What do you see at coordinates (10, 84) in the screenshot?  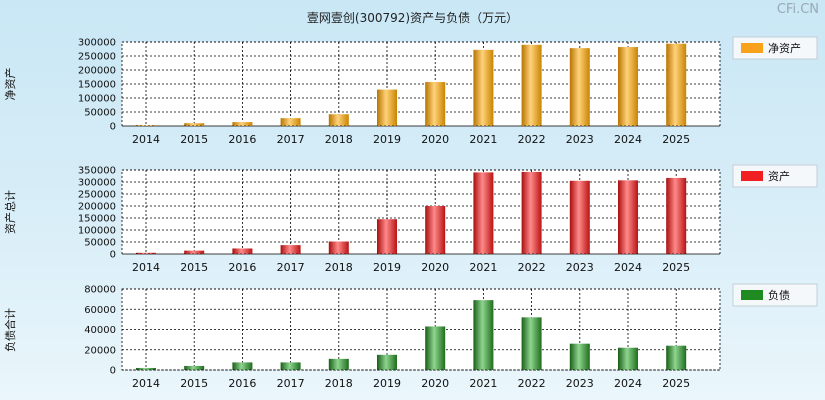 I see `y-axis-label: 净资产` at bounding box center [10, 84].